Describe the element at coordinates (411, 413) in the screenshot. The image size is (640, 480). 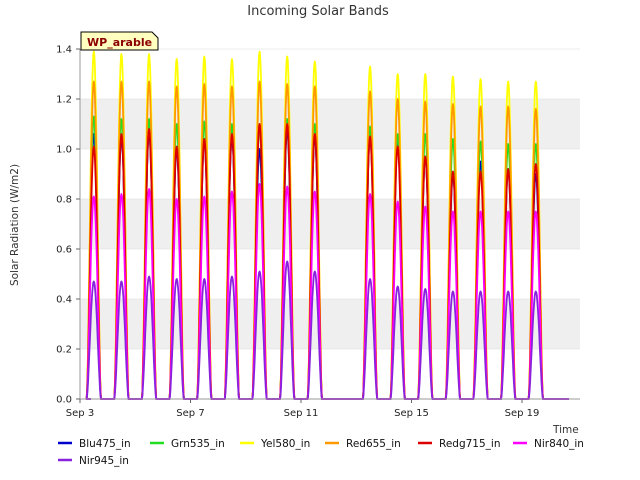
I see `x-tick-label: Sep 15` at that location.